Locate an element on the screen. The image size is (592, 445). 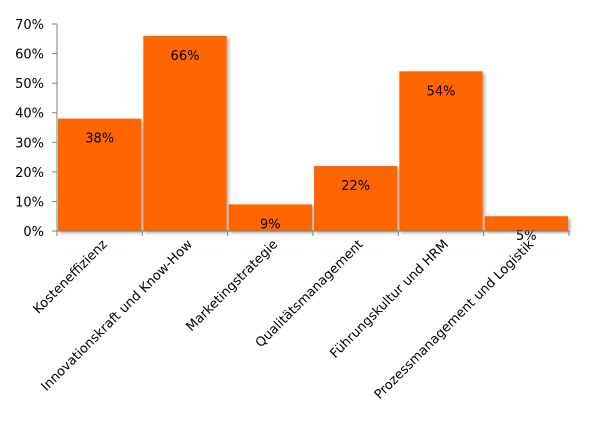
category-label: Prozessmanagement und Logistik is located at coordinates (455, 320).